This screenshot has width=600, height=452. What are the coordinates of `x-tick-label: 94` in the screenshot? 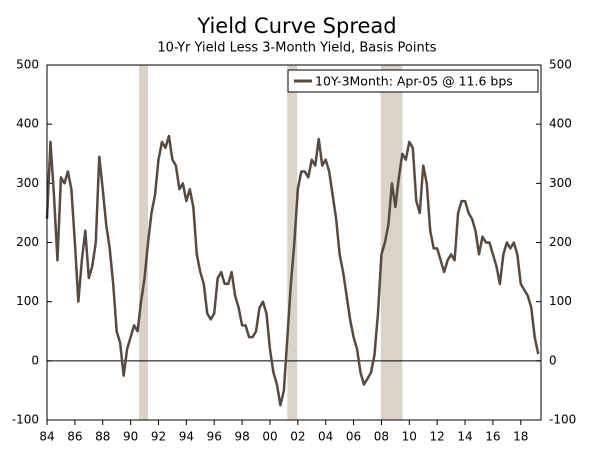 It's located at (186, 437).